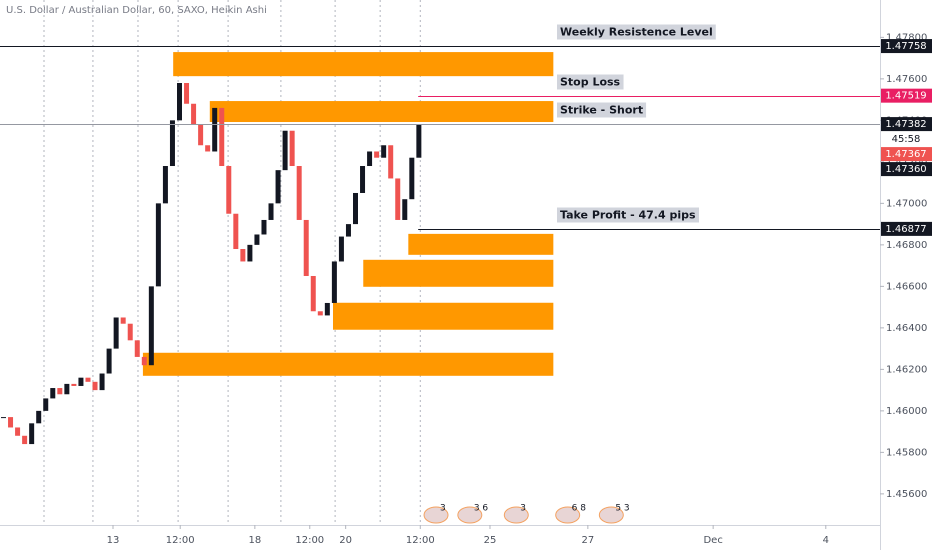 This screenshot has height=550, width=932. What do you see at coordinates (587, 540) in the screenshot?
I see `x-tick-label: 27` at bounding box center [587, 540].